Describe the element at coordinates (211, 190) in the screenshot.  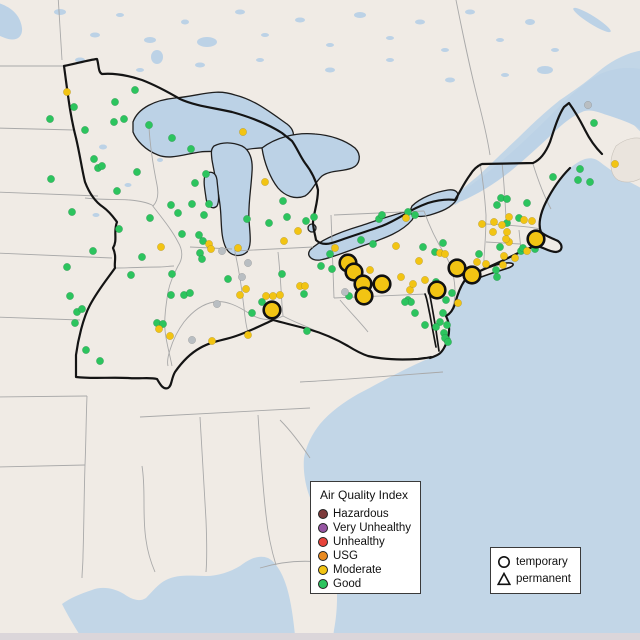
I see `green-bay` at that location.